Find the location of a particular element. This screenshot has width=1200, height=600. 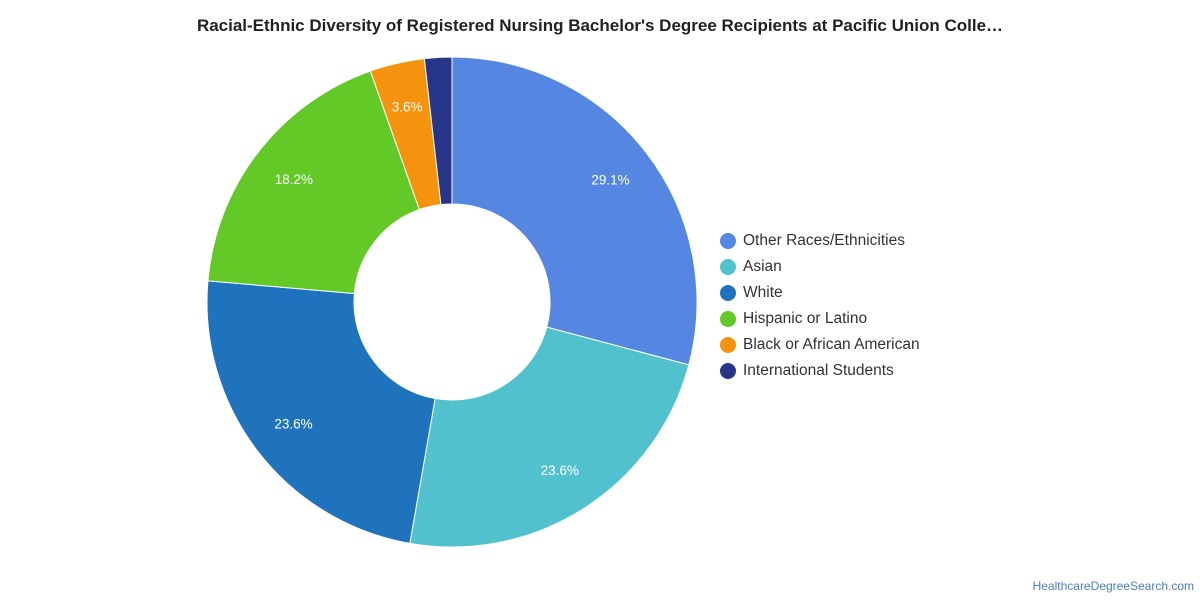

legend-item-other-races-ethnicities: Other Races/Ethnicities is located at coordinates (820, 241).